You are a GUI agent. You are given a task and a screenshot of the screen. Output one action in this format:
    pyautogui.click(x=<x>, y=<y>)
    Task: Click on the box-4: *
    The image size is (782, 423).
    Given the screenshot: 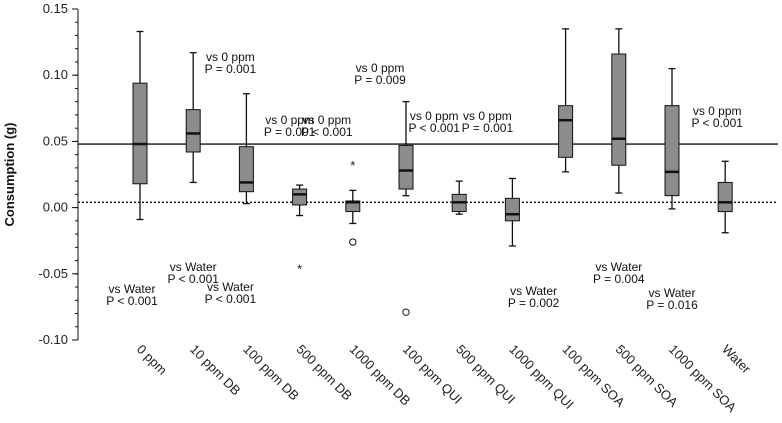 What is the action you would take?
    pyautogui.click(x=353, y=202)
    